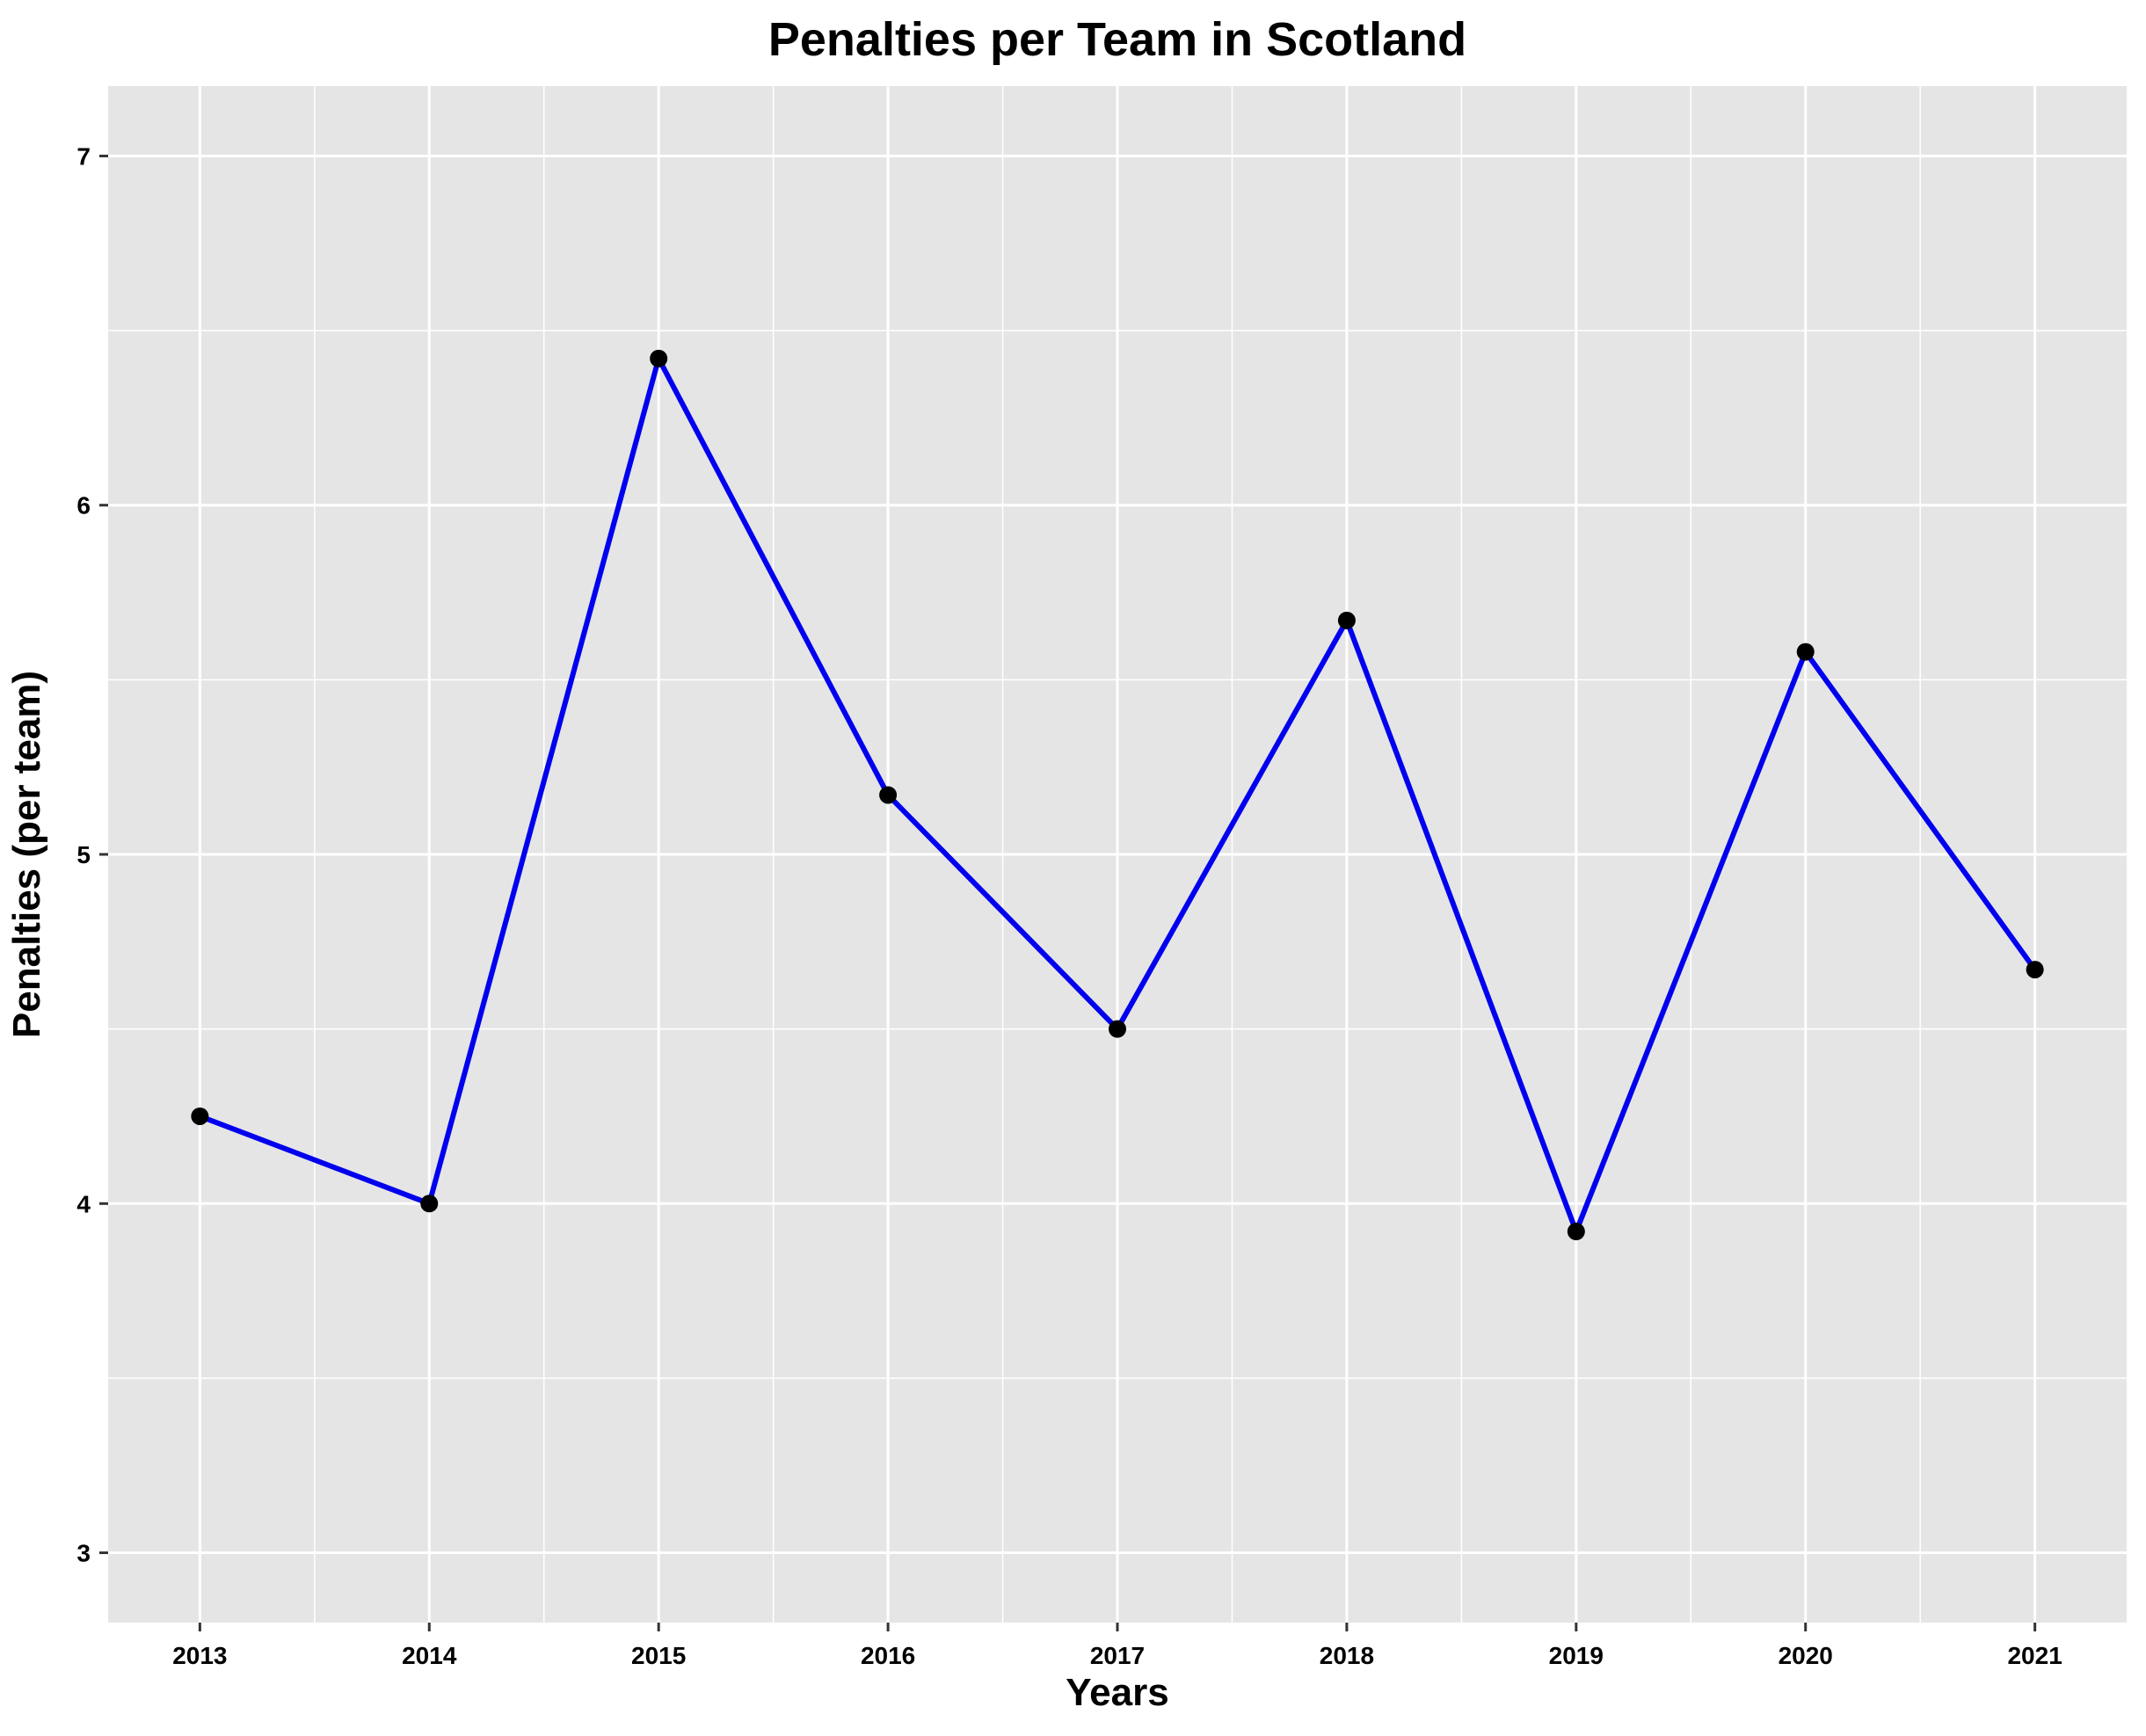 This screenshot has width=2146, height=1736. Describe the element at coordinates (888, 1655) in the screenshot. I see `x-tick-label: 2016` at that location.